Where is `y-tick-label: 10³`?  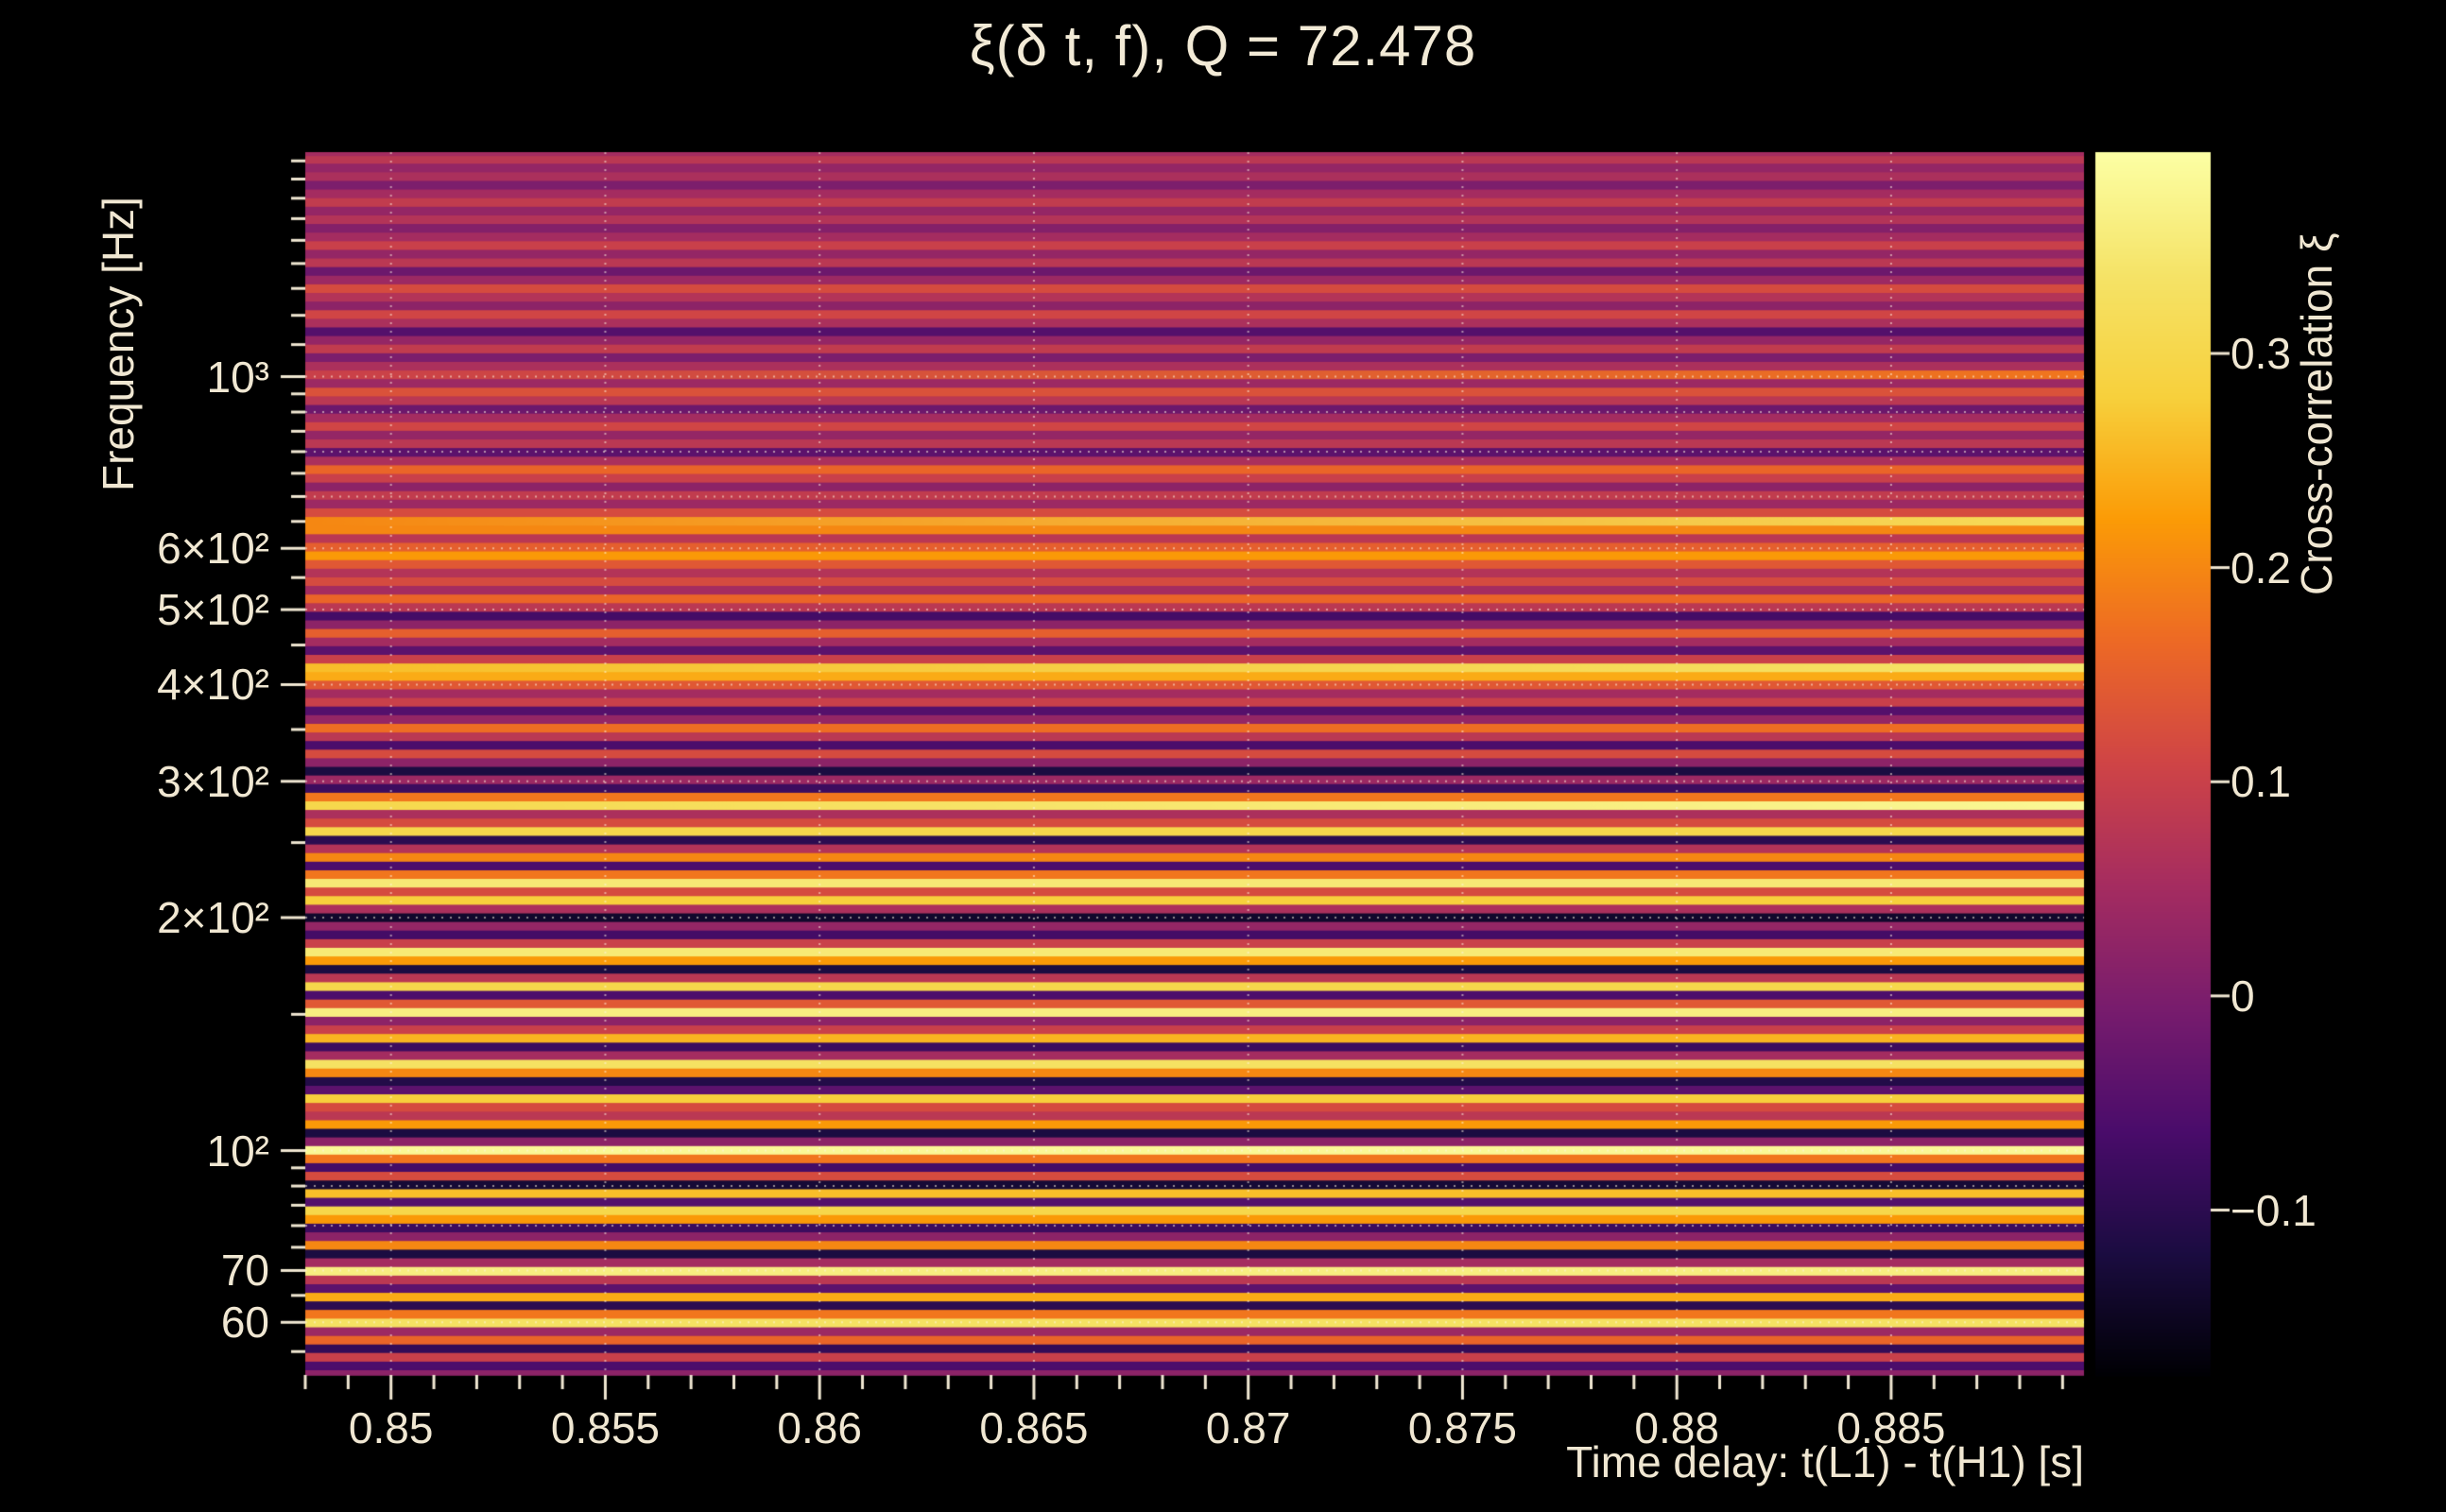 y-tick-label: 10³ is located at coordinates (237, 377).